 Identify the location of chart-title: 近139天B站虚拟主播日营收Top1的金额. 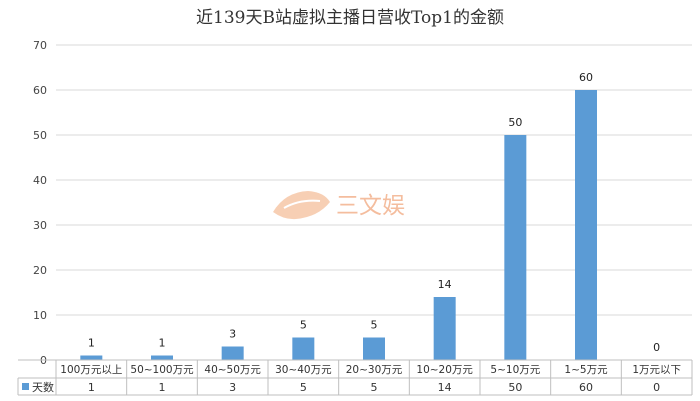
(350, 18).